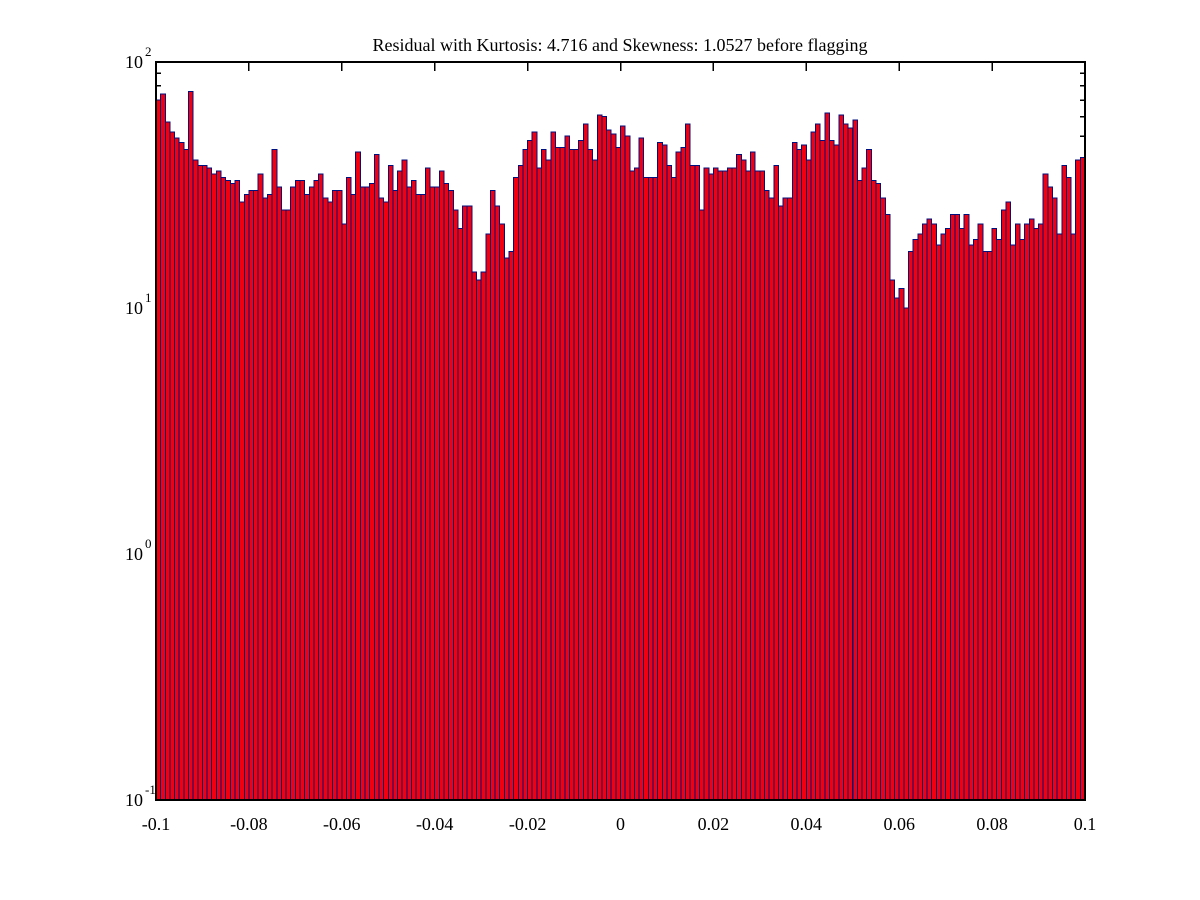  What do you see at coordinates (1085, 824) in the screenshot?
I see `x-tick-label: 0.1` at bounding box center [1085, 824].